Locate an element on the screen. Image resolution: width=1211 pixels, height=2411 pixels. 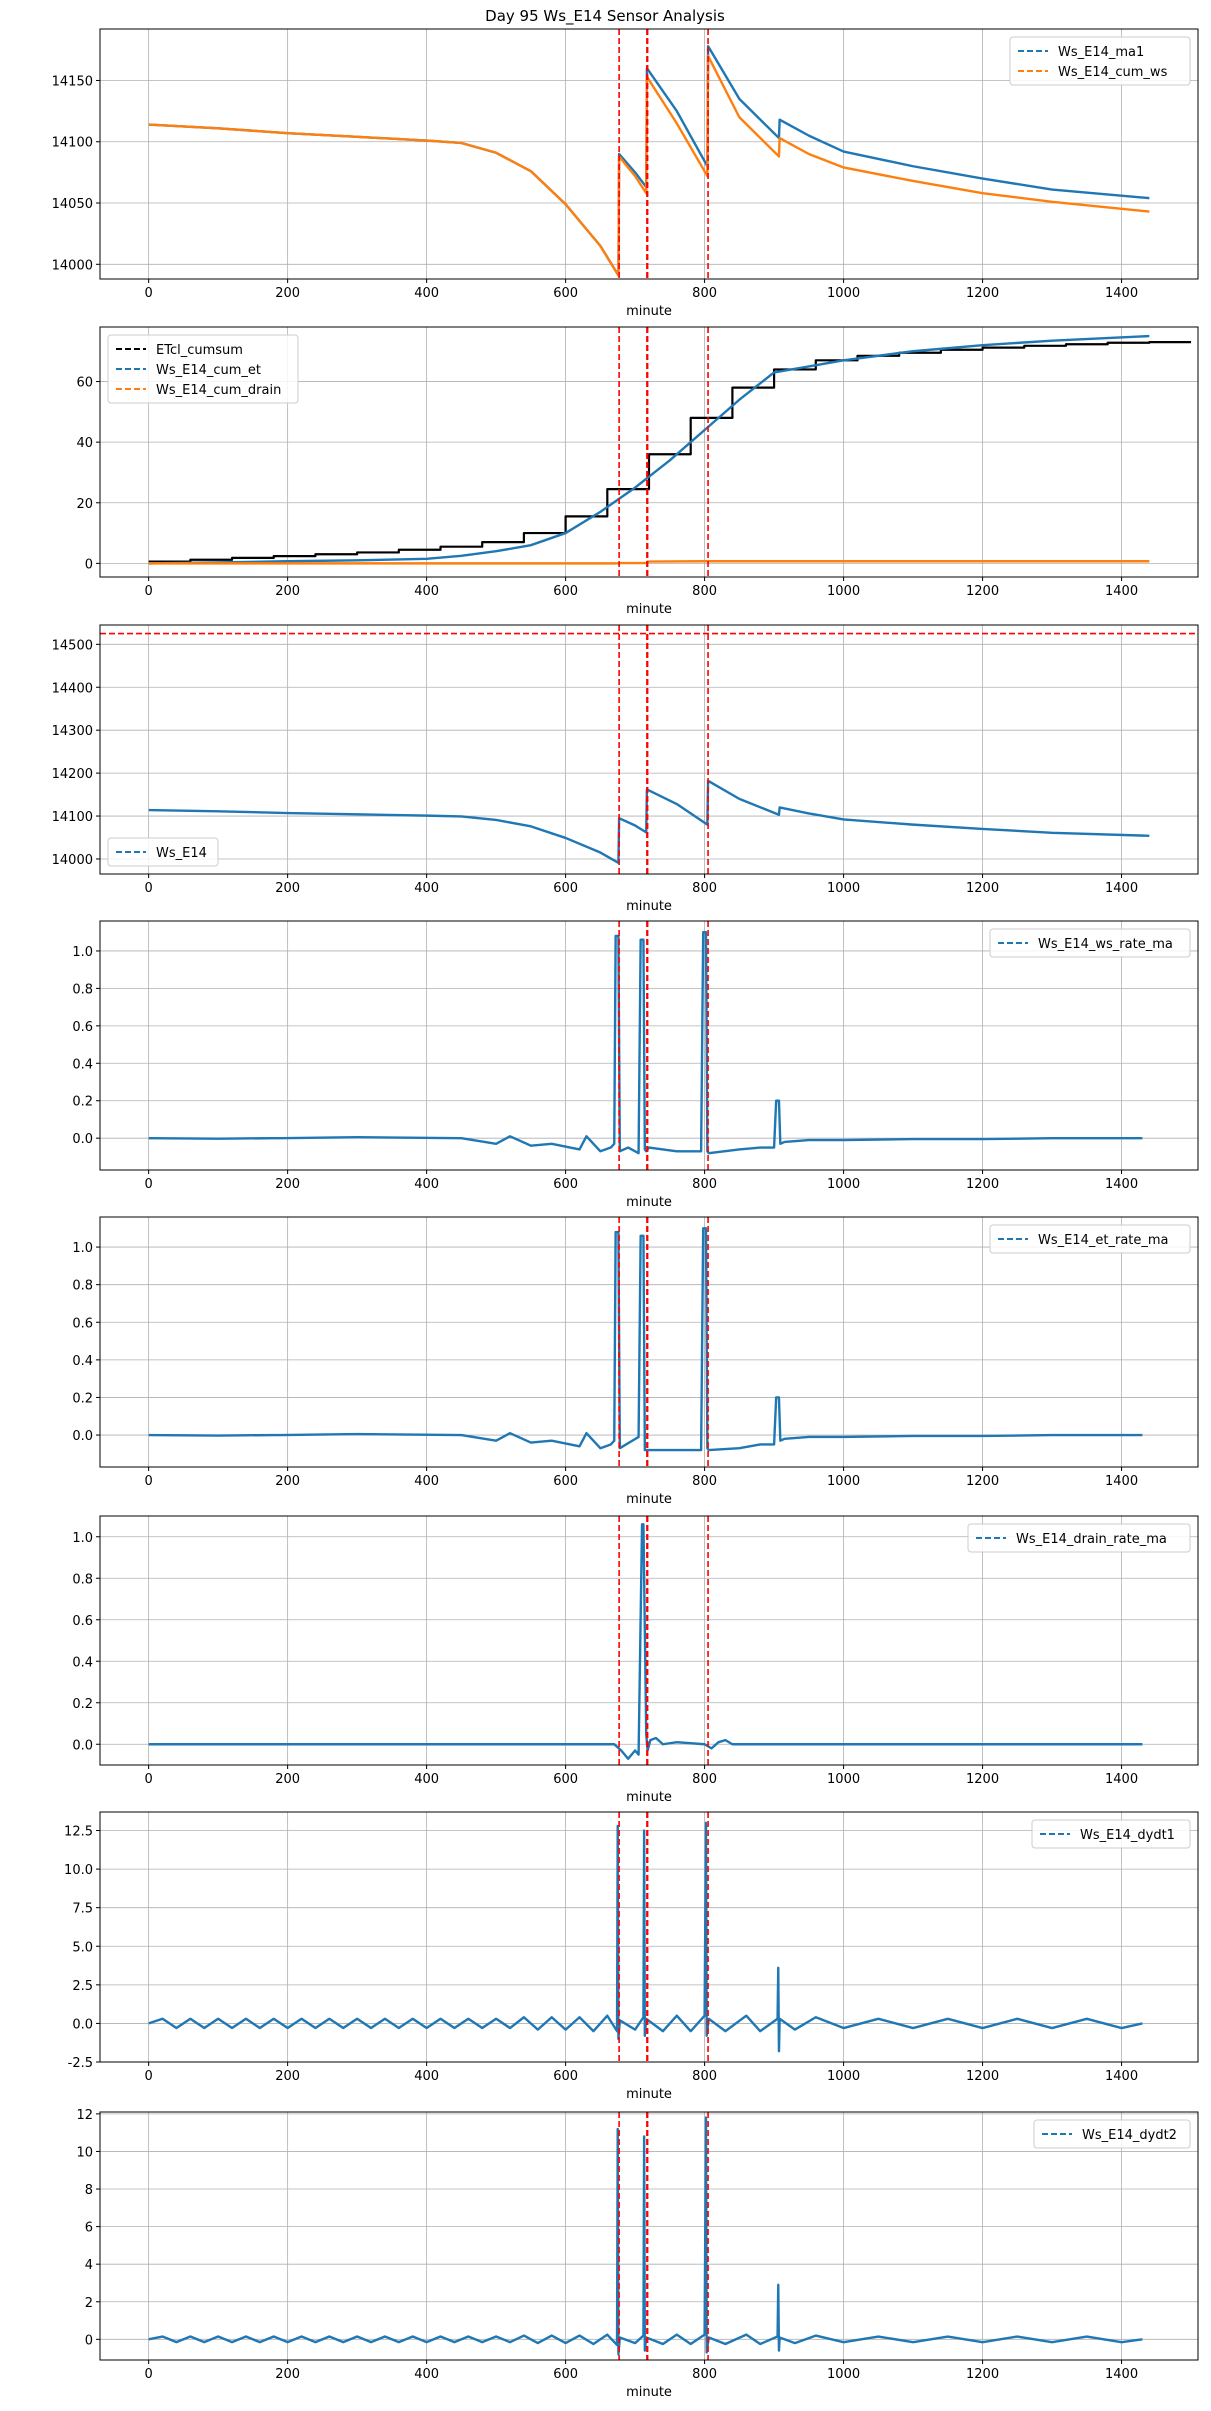
y-tick-label: 12.5 is located at coordinates (78, 1832).